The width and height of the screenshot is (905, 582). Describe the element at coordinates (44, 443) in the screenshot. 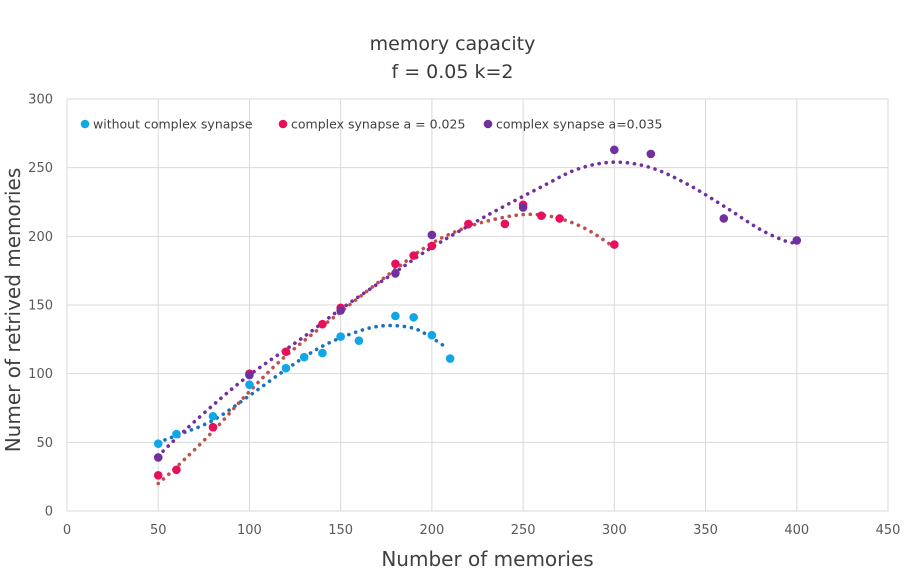

I see `y-tick-label: 50` at that location.